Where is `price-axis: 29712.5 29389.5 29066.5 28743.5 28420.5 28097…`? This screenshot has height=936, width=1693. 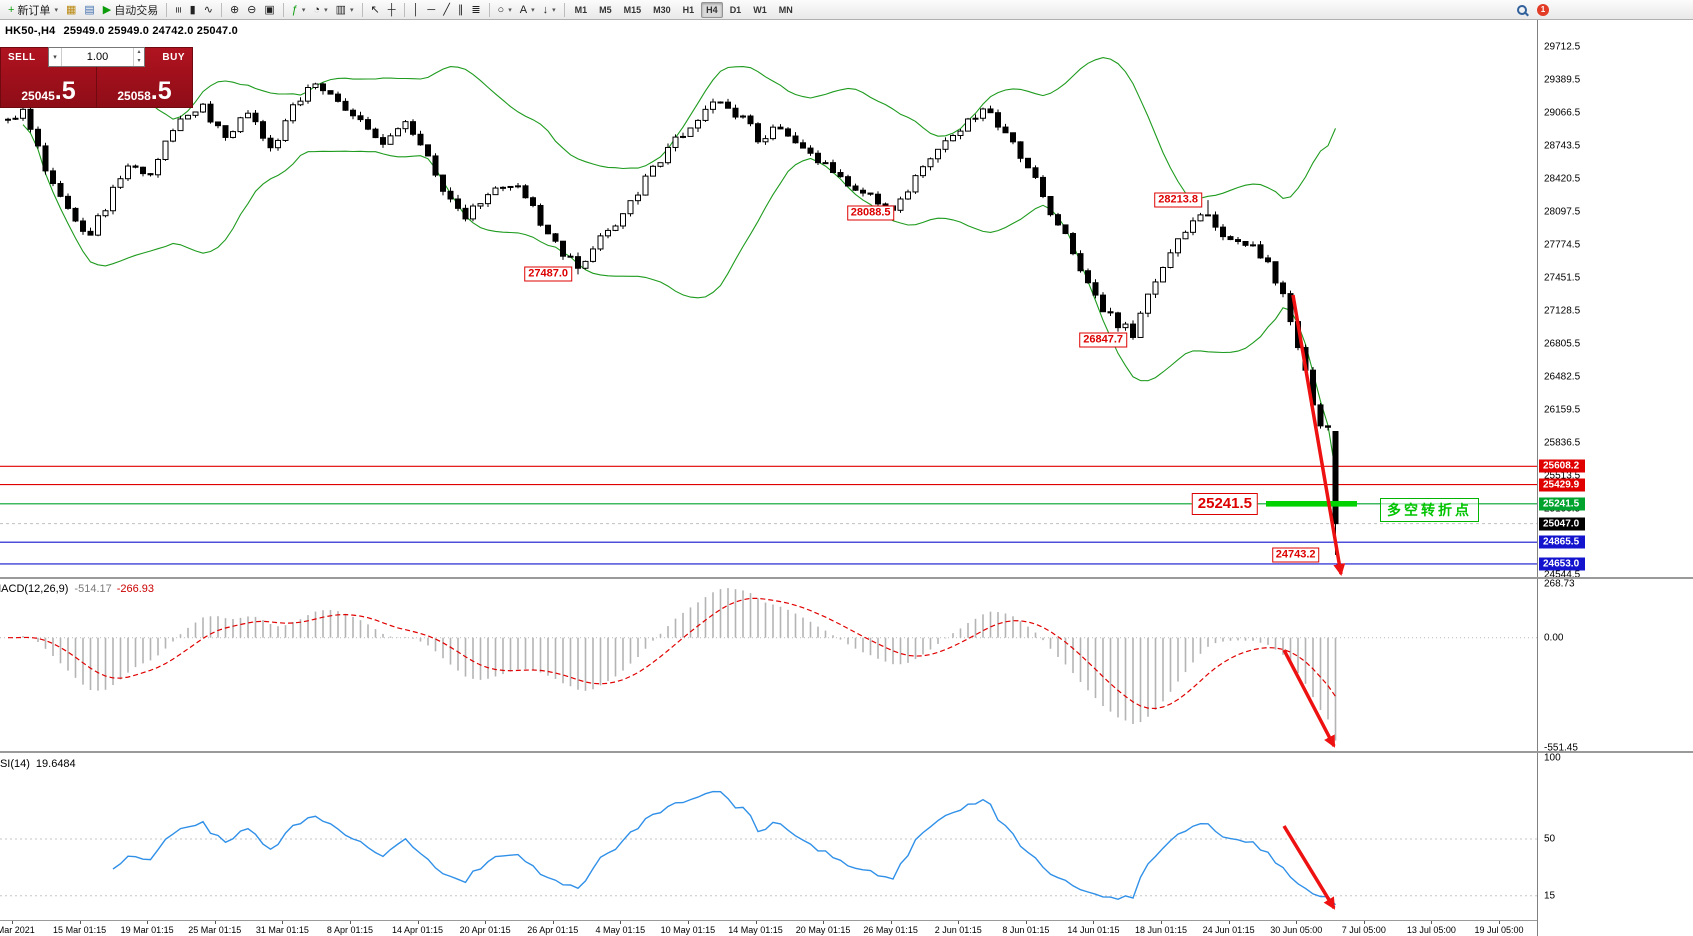
price-axis: 29712.5 29389.5 29066.5 28743.5 28420.5 28097… is located at coordinates (1615, 478).